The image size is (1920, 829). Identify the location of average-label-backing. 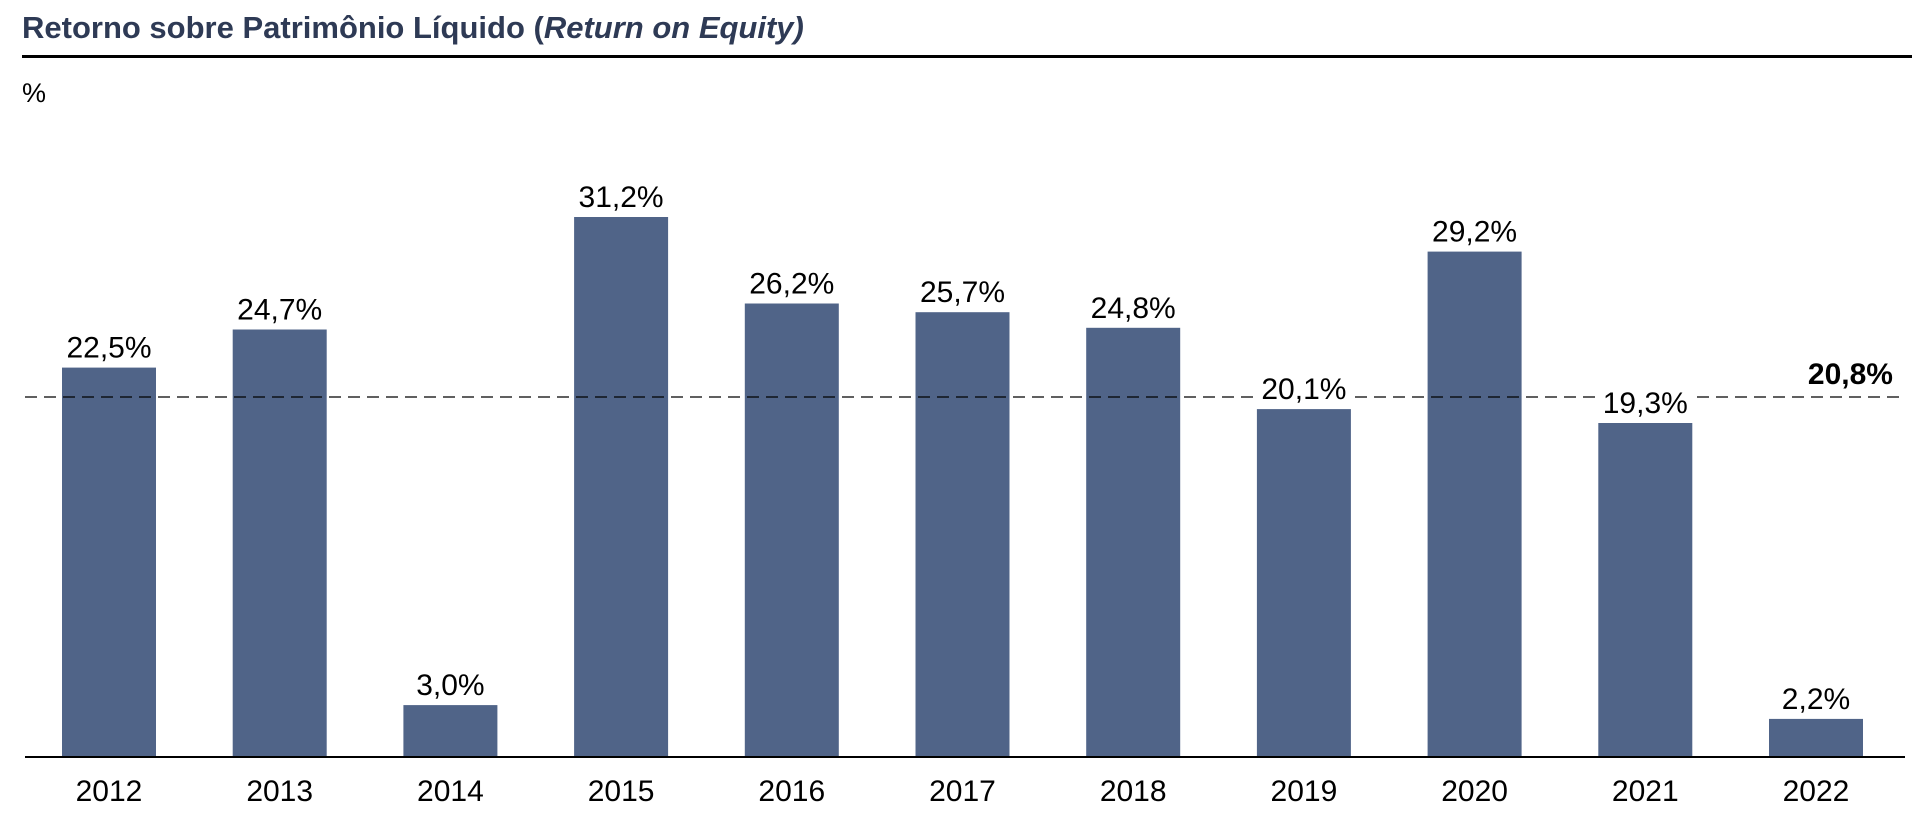
(1843, 372).